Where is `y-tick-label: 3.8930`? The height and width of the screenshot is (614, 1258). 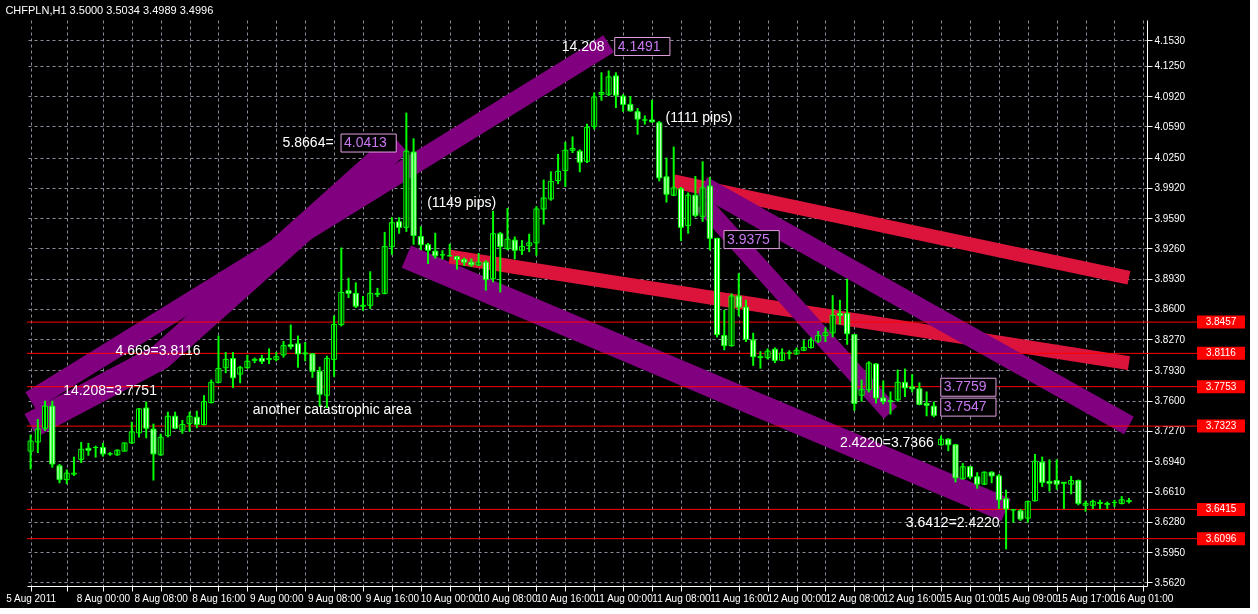 y-tick-label: 3.8930 is located at coordinates (1170, 279).